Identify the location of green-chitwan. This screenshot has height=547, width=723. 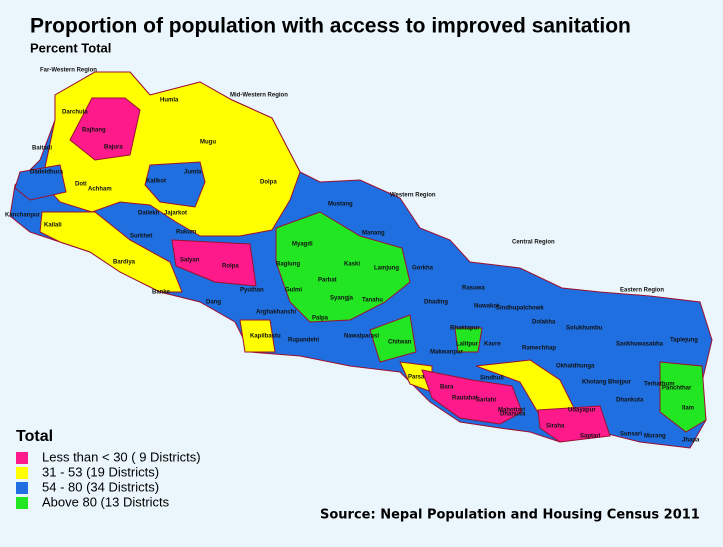
(393, 338).